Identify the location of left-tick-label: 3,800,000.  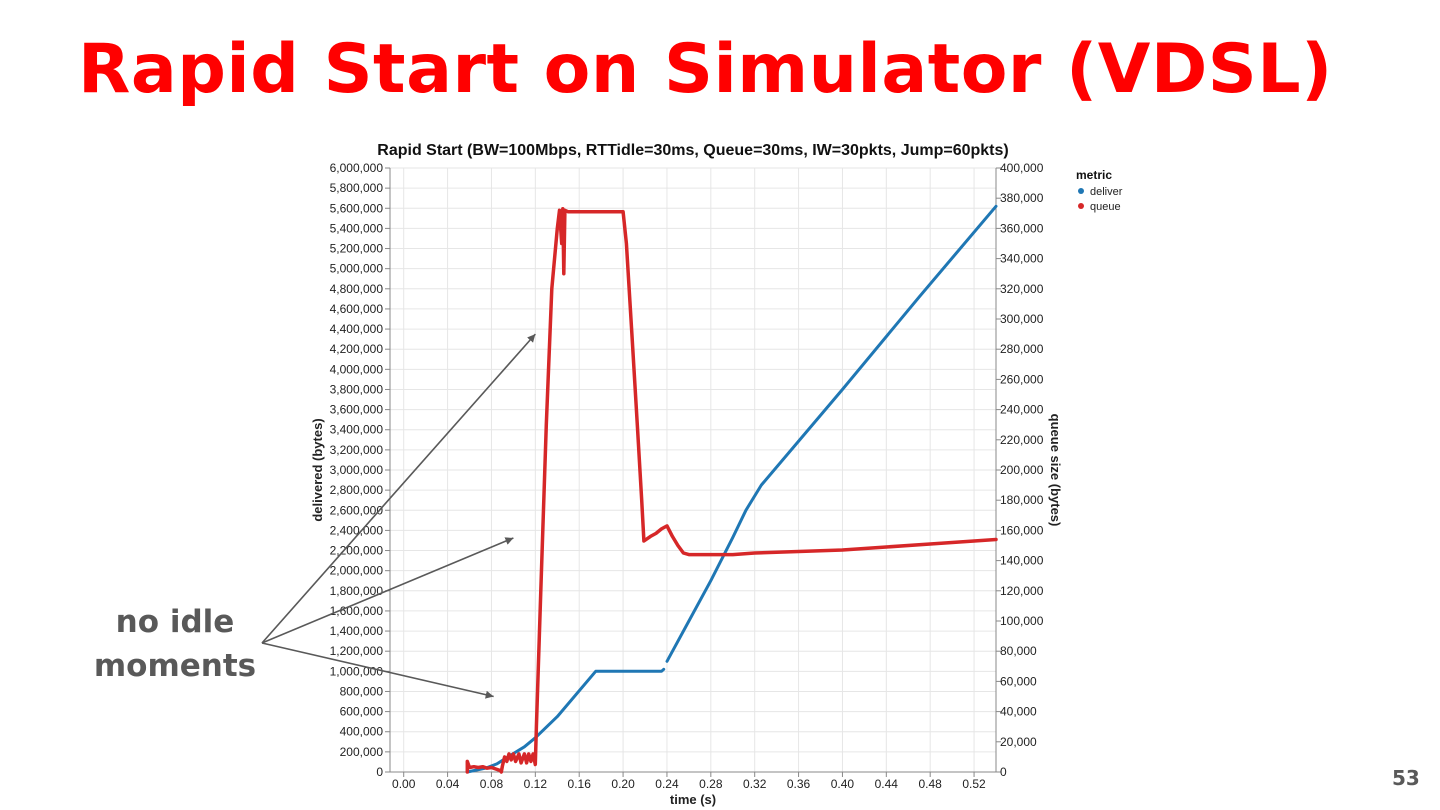
(357, 389).